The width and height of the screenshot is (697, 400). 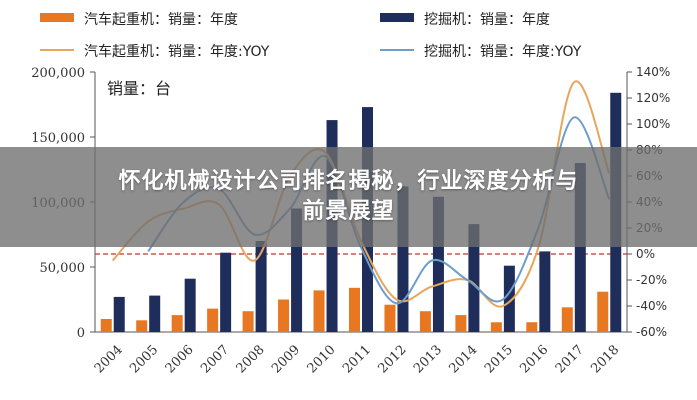 What do you see at coordinates (651, 332) in the screenshot?
I see `y-right-tick-label-0: -60%` at bounding box center [651, 332].